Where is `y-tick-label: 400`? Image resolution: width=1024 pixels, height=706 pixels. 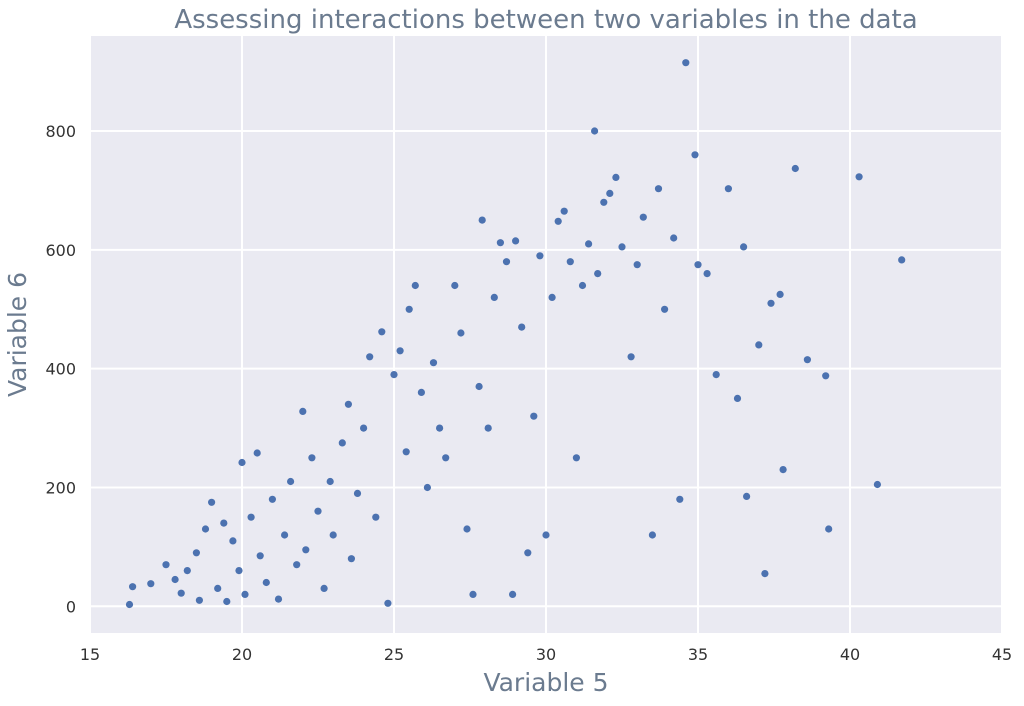 y-tick-label: 400 is located at coordinates (60, 369).